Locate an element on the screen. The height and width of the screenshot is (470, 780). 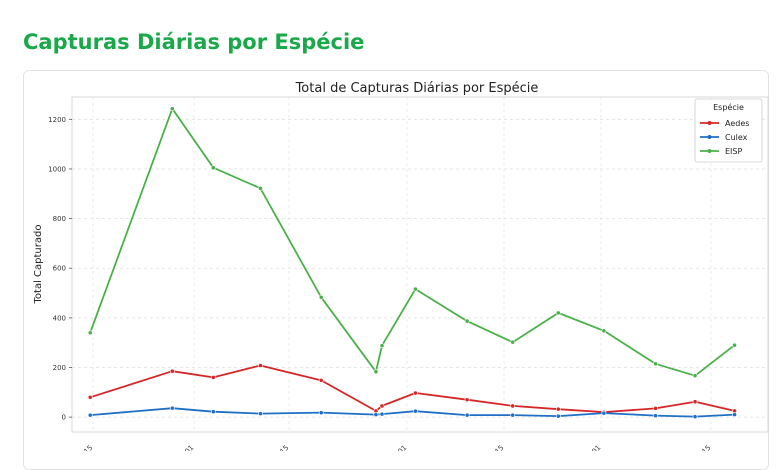
legend-marker-culex is located at coordinates (709, 137).